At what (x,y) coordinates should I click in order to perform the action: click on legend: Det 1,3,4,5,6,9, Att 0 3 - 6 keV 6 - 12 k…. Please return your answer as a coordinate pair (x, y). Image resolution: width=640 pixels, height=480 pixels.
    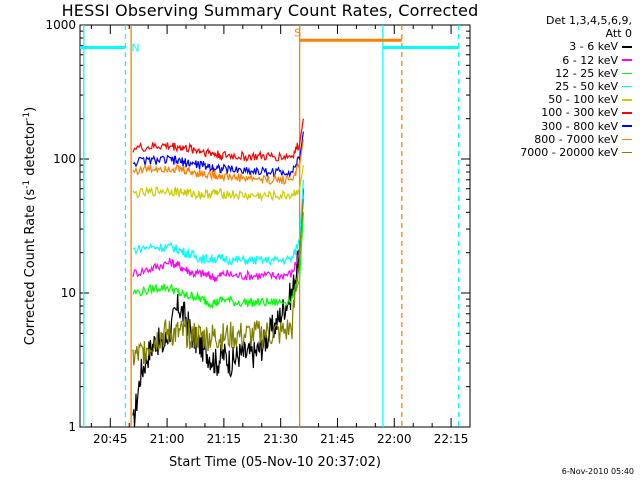
    Looking at the image, I should click on (576, 86).